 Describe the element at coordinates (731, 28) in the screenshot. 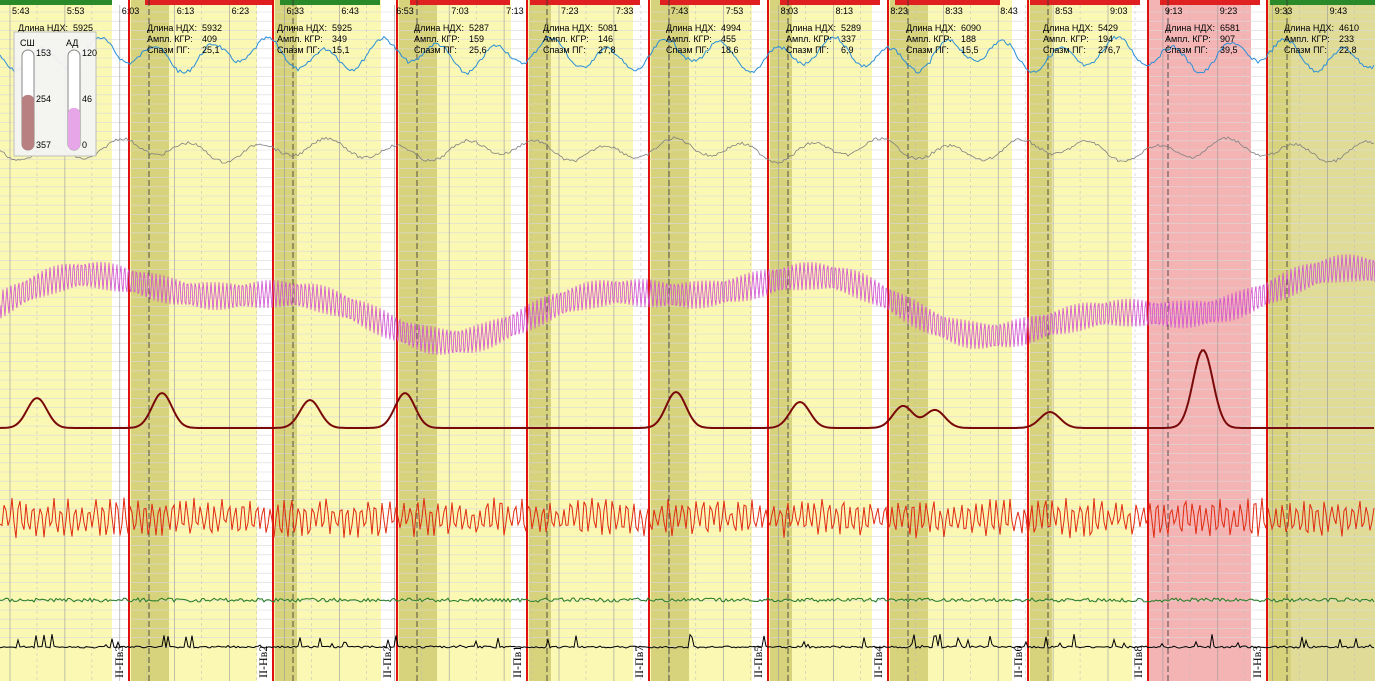

I see `info-value: 4994` at that location.